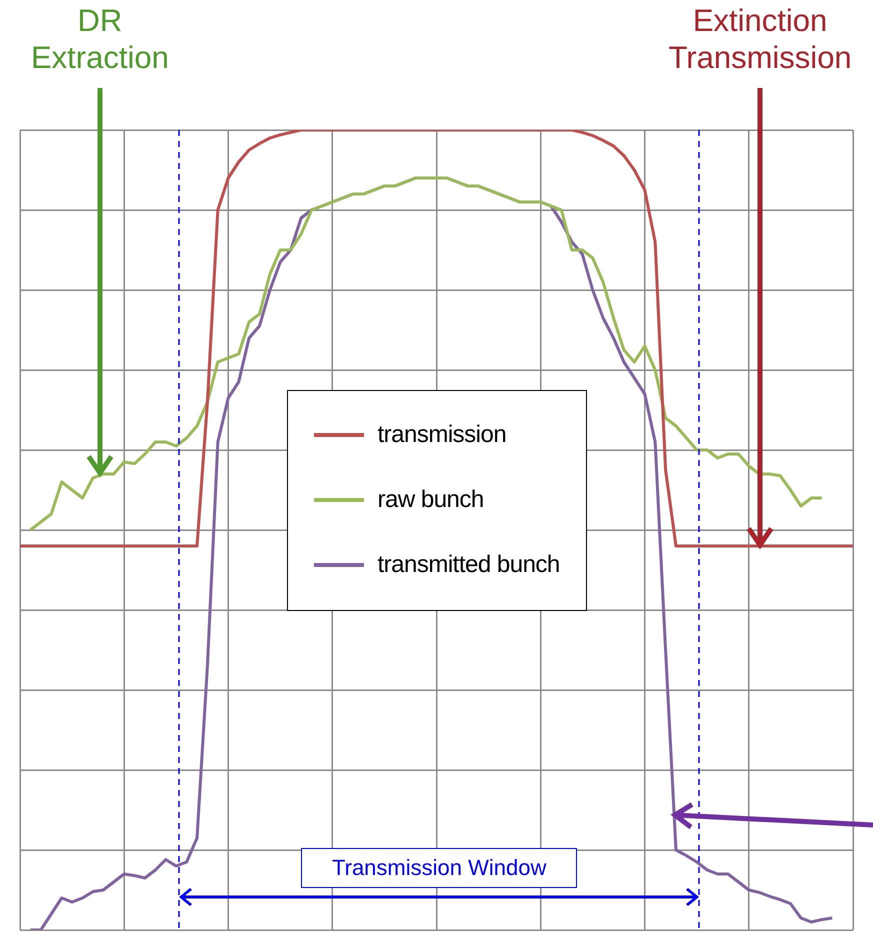 The width and height of the screenshot is (873, 933). What do you see at coordinates (100, 39) in the screenshot?
I see `text: DR Extraction` at bounding box center [100, 39].